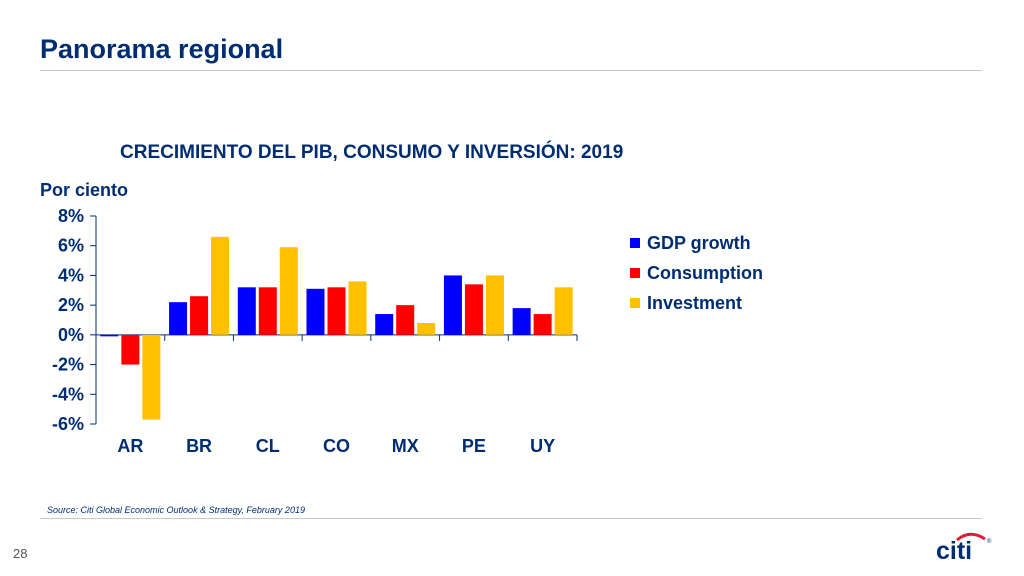  What do you see at coordinates (71, 275) in the screenshot?
I see `y-tick-label: 4%` at bounding box center [71, 275].